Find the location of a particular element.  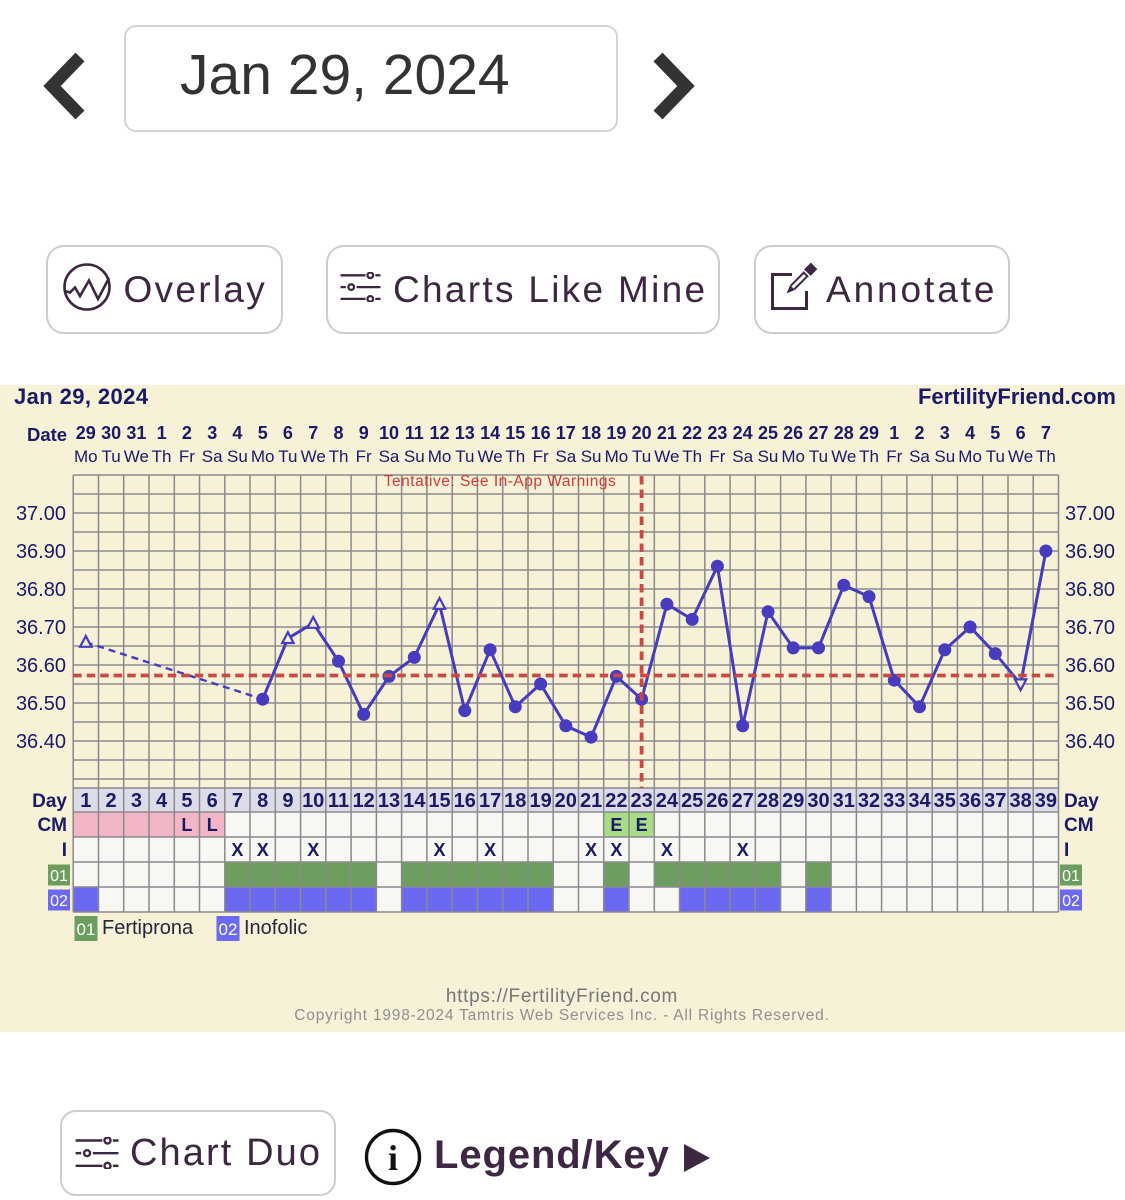

svg-text: Jan 29, 2024 is located at coordinates (81, 397).